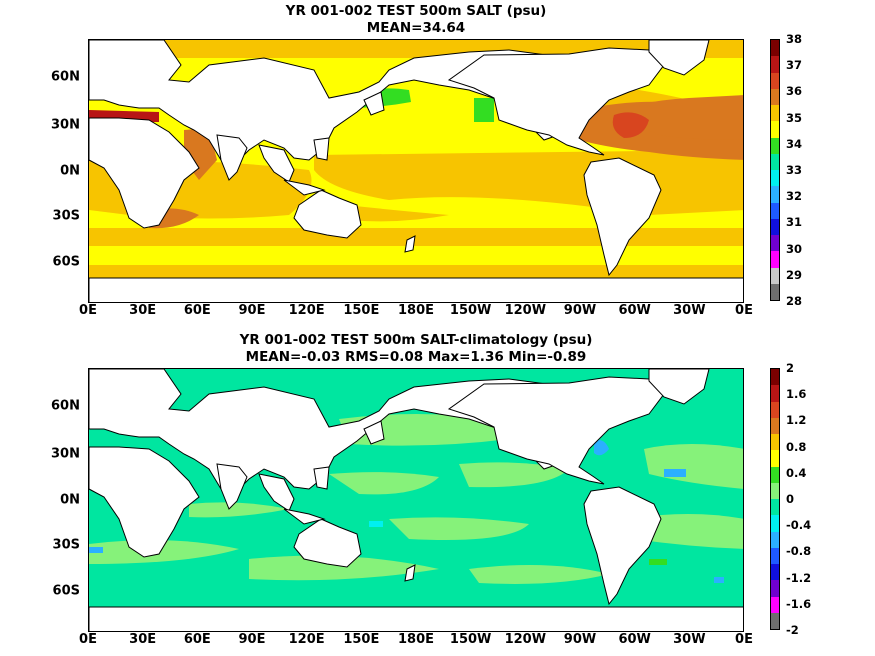  I want to click on colorbar-label: 34, so click(794, 143).